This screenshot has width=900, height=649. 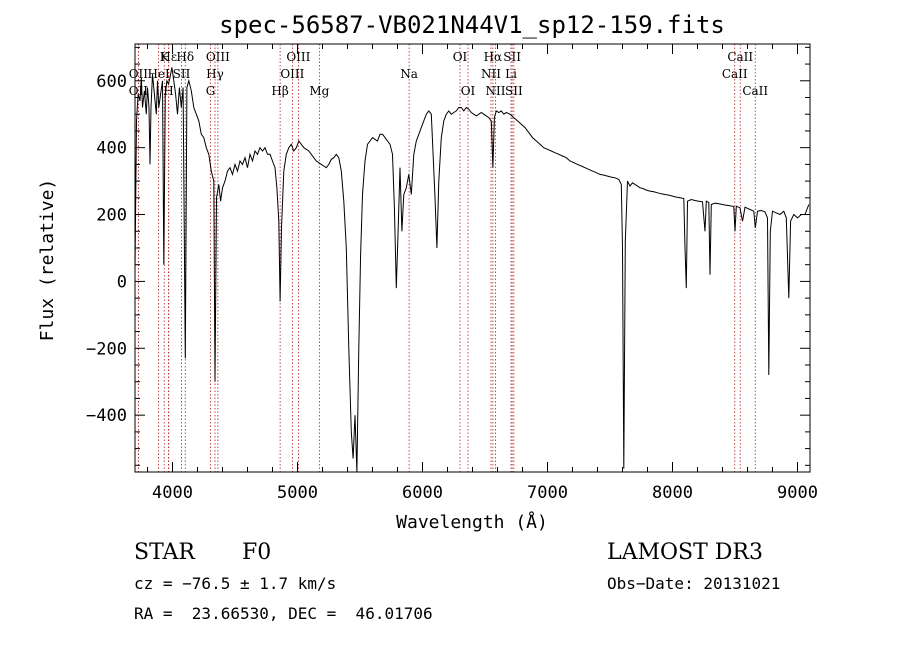 I want to click on spectral-line-label: Hα, so click(x=493, y=57).